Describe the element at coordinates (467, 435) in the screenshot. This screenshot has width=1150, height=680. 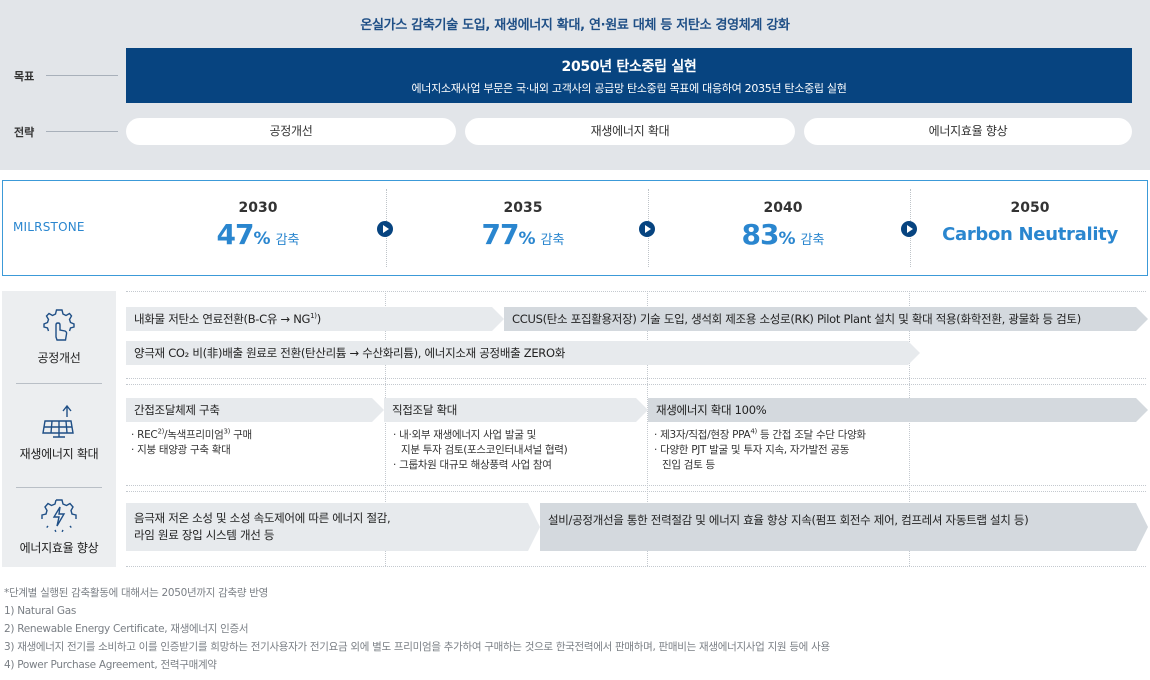
I see `bullet-text: 내·외부 재생에너지 사업 발굴 및` at that location.